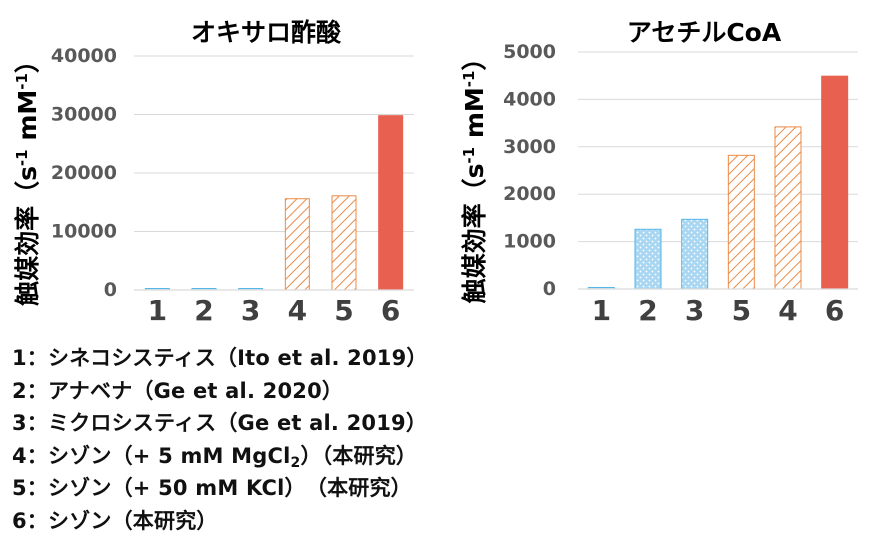  Describe the element at coordinates (359, 455) in the screenshot. I see `legend-item-4-suffix: ）（本研究）` at that location.